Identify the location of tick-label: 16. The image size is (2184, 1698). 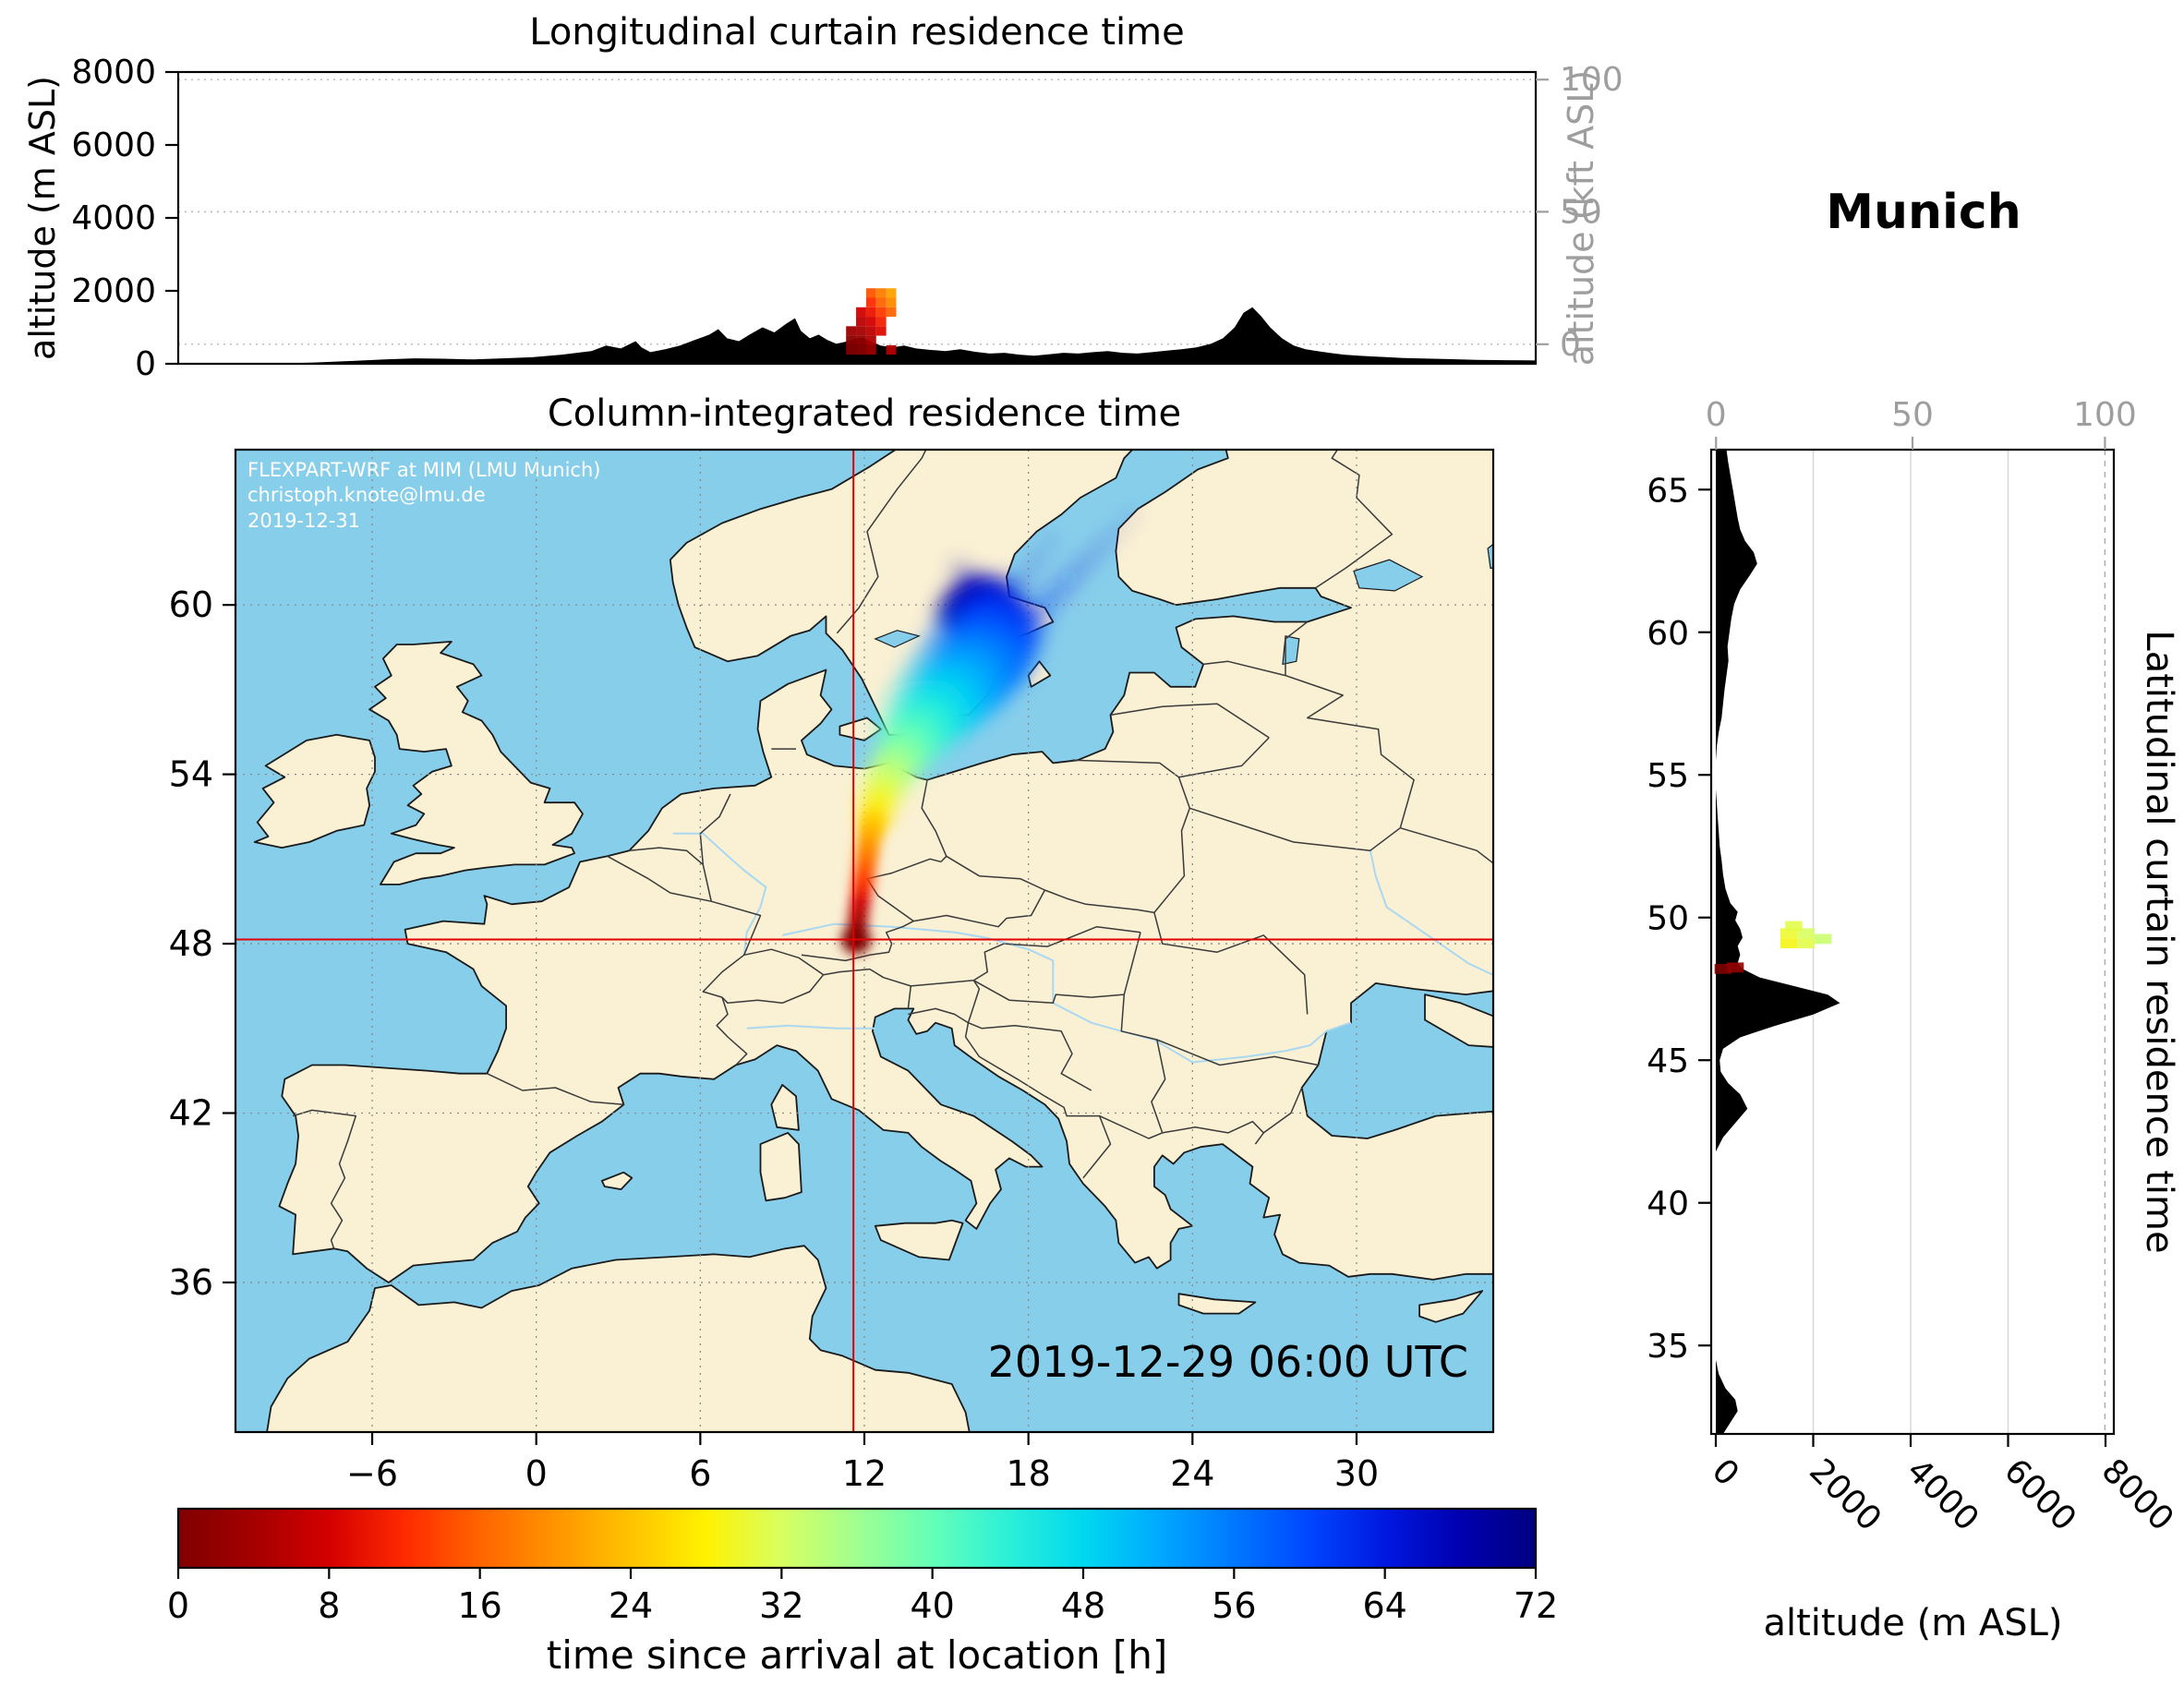
(479, 1605).